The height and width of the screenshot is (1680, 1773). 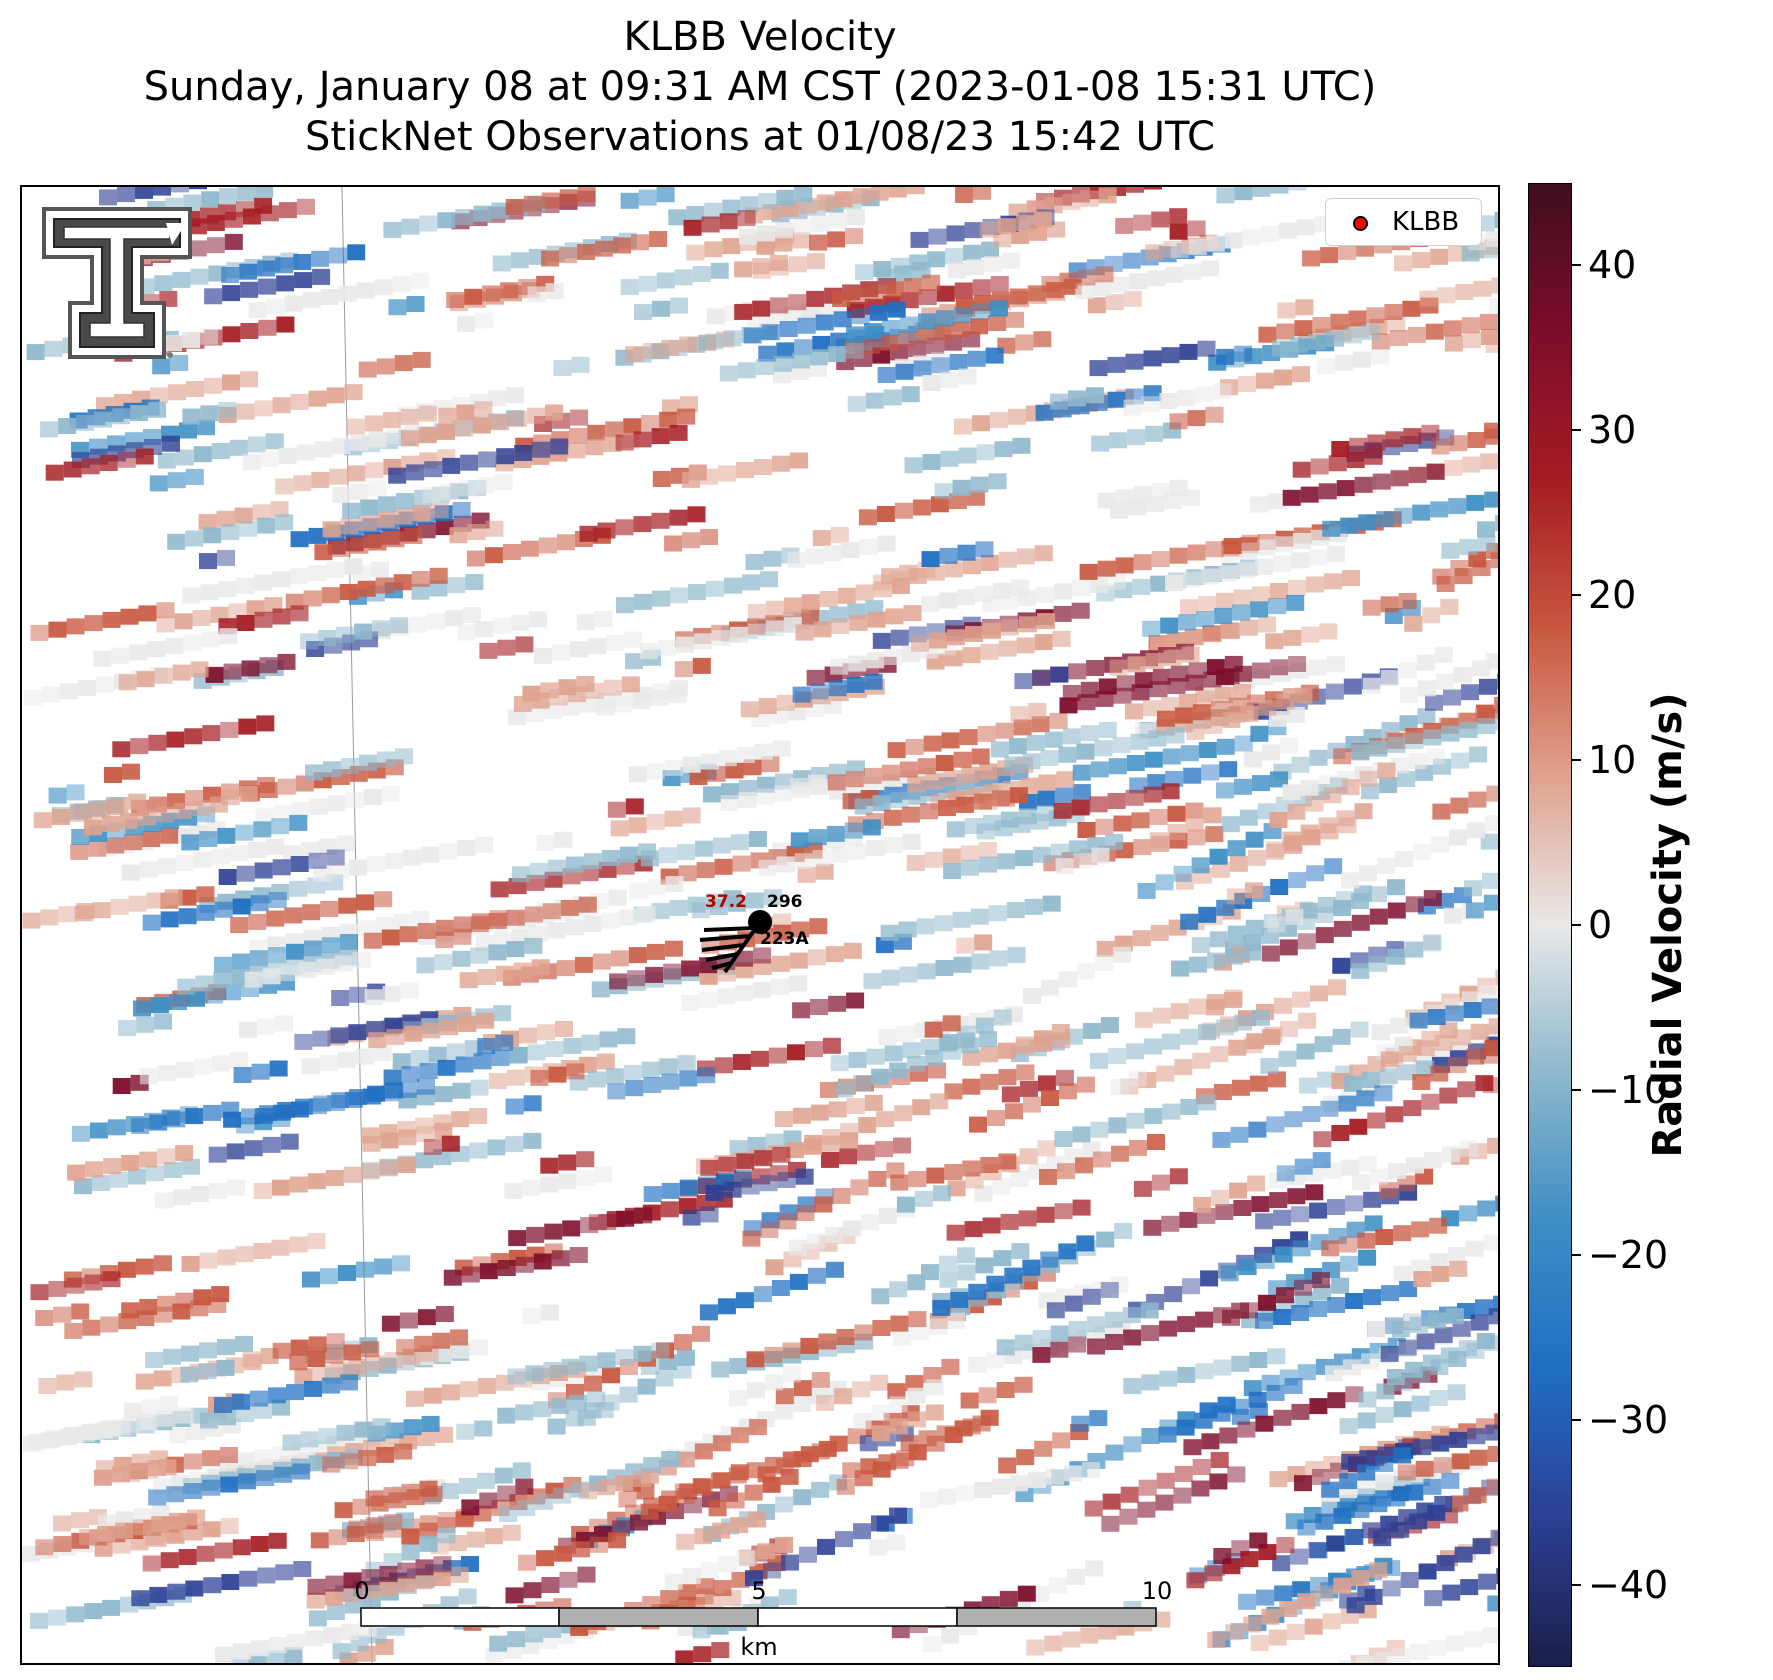 I want to click on scale-label-5: 5, so click(x=759, y=1591).